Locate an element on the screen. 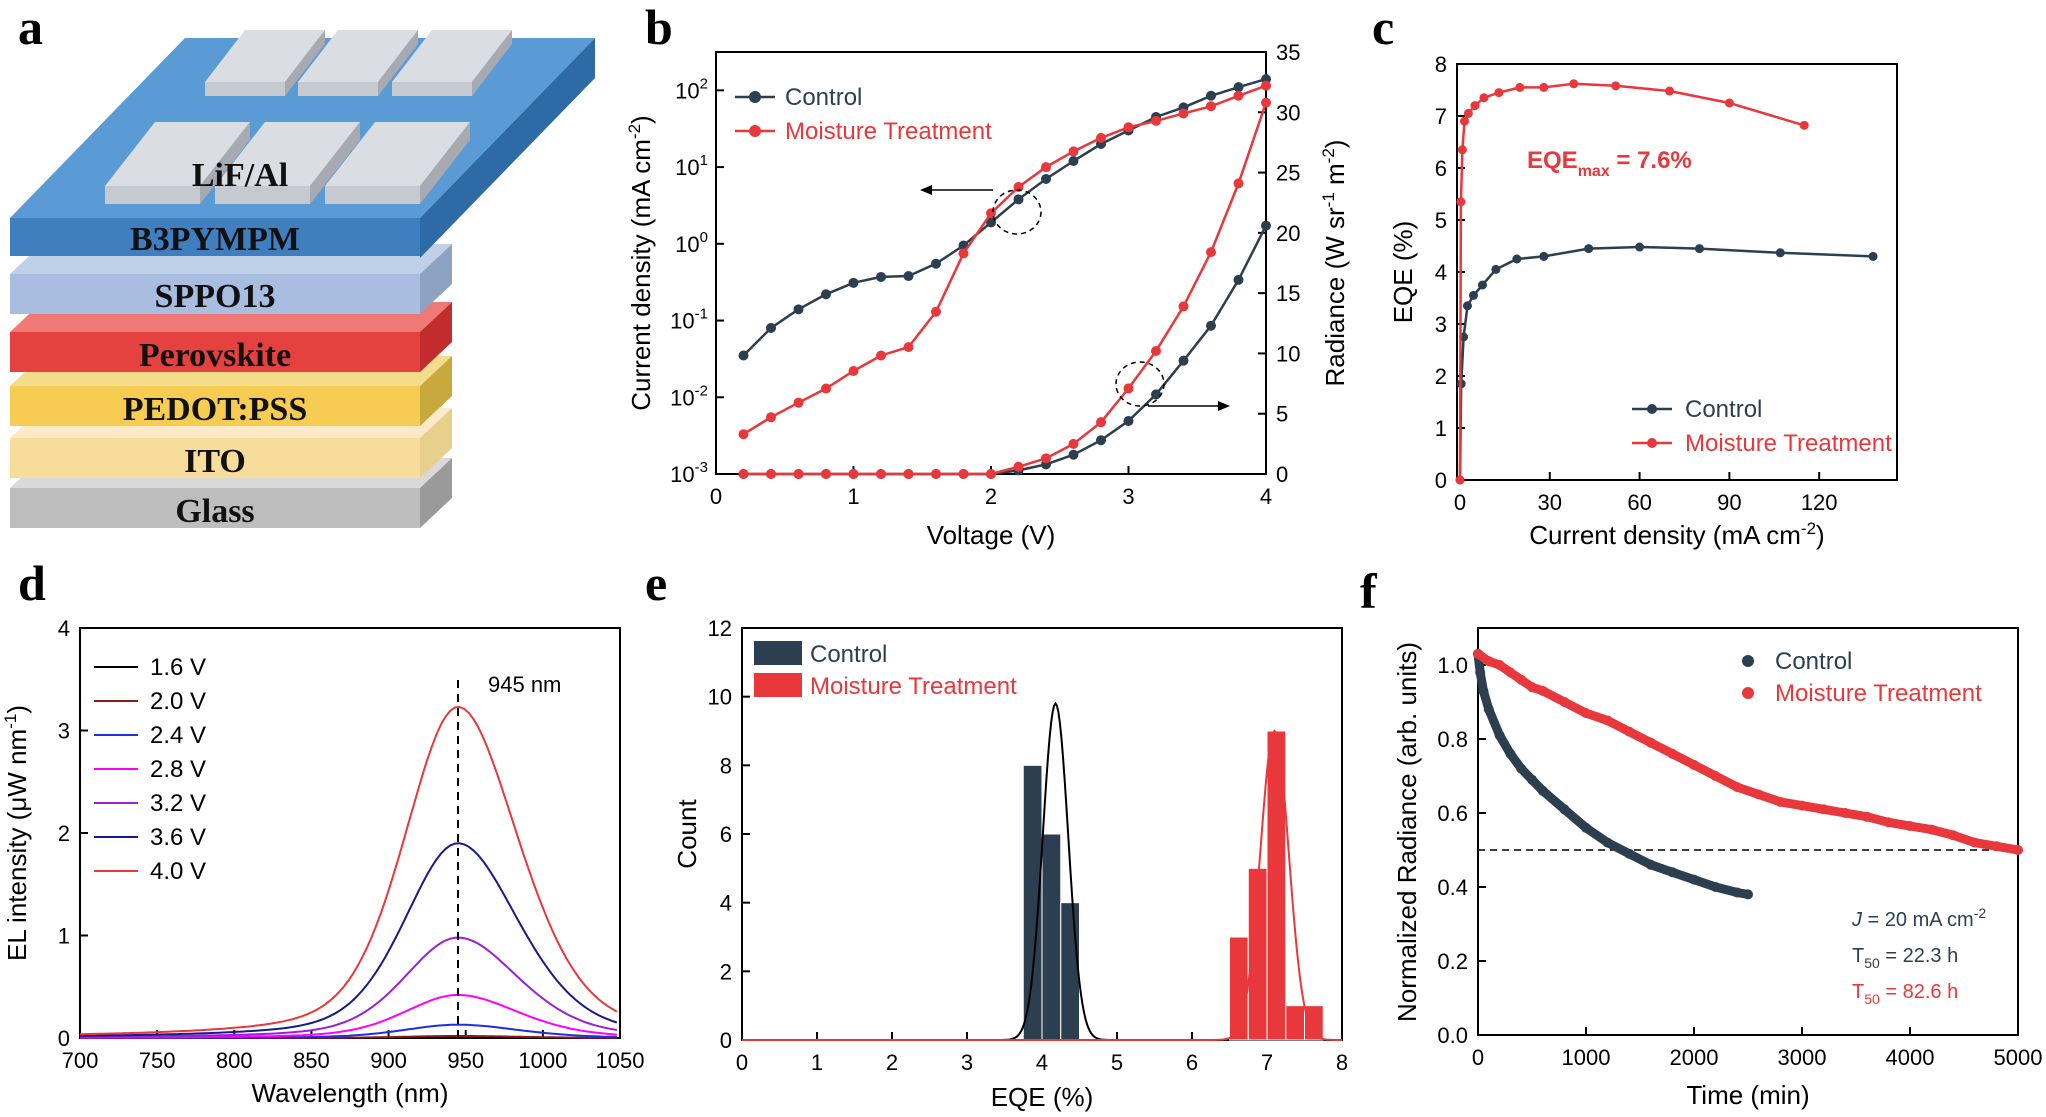 This screenshot has height=1117, width=2046. layer-label-glass: Glass is located at coordinates (214, 511).